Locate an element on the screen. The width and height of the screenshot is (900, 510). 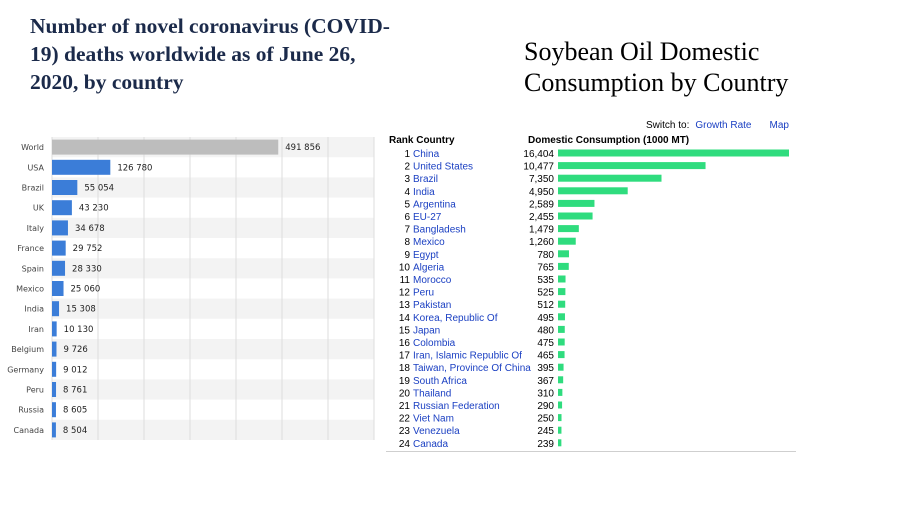
switch-row: Switch to: Growth Rate Map is located at coordinates (717, 125).